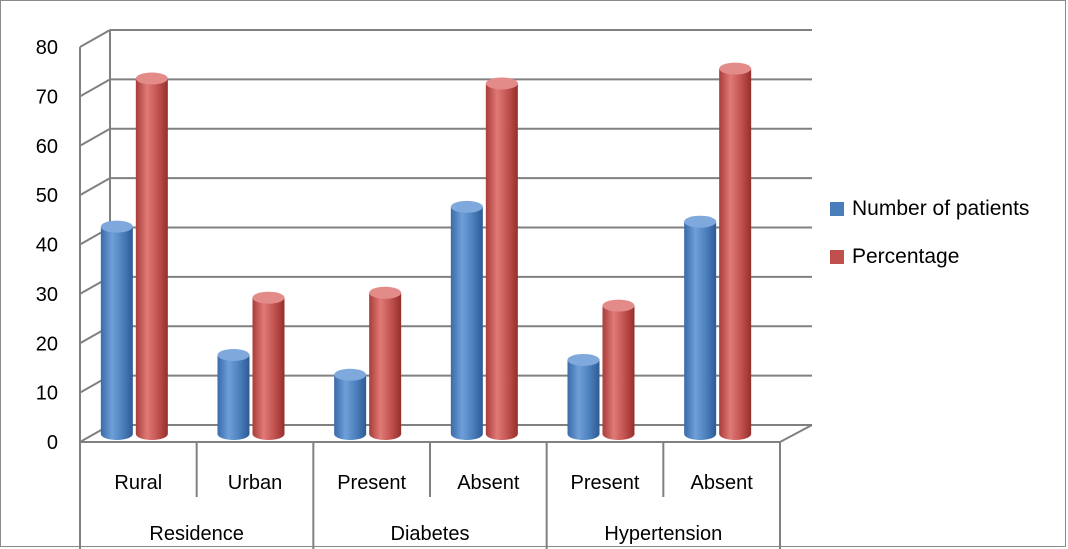 Image resolution: width=1068 pixels, height=549 pixels. What do you see at coordinates (47, 48) in the screenshot?
I see `y-tick-label: 80` at bounding box center [47, 48].